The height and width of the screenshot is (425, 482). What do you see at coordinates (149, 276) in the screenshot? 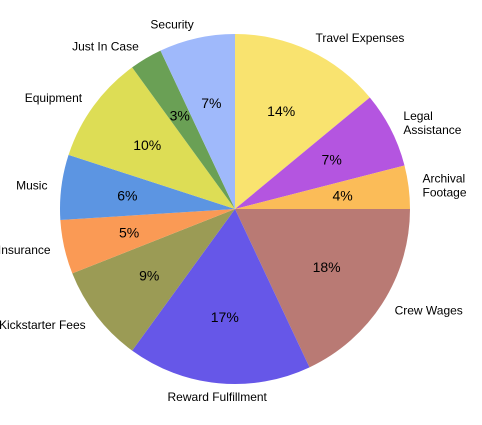
I see `slice-percent-label: 9%` at bounding box center [149, 276].